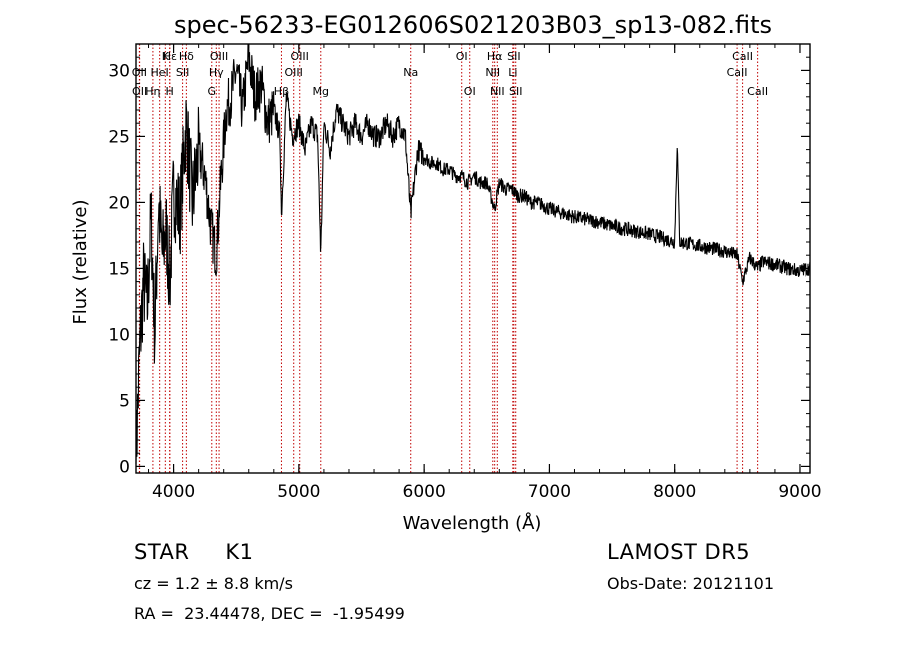  I want to click on observation-date: Obs-Date: 20121101, so click(691, 583).